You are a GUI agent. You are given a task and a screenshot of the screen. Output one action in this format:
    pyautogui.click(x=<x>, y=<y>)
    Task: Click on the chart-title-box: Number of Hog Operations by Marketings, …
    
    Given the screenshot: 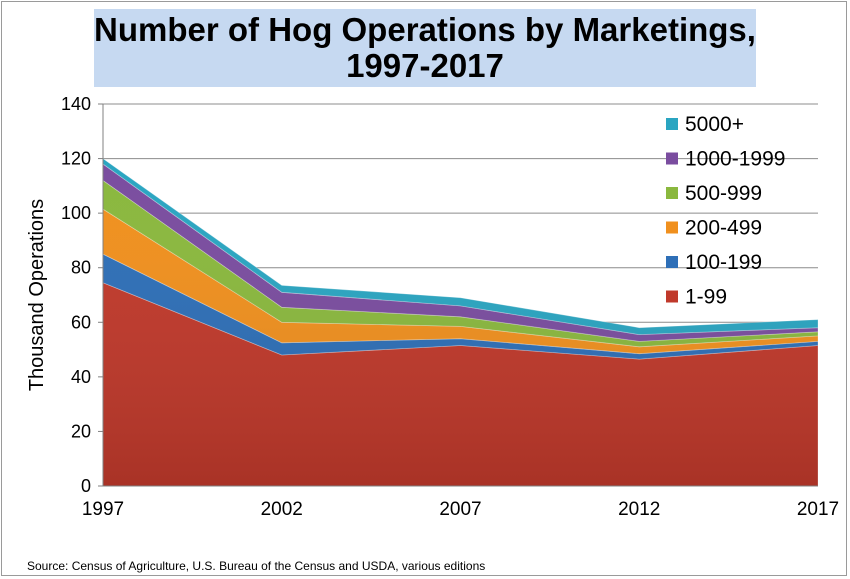 What is the action you would take?
    pyautogui.click(x=425, y=48)
    